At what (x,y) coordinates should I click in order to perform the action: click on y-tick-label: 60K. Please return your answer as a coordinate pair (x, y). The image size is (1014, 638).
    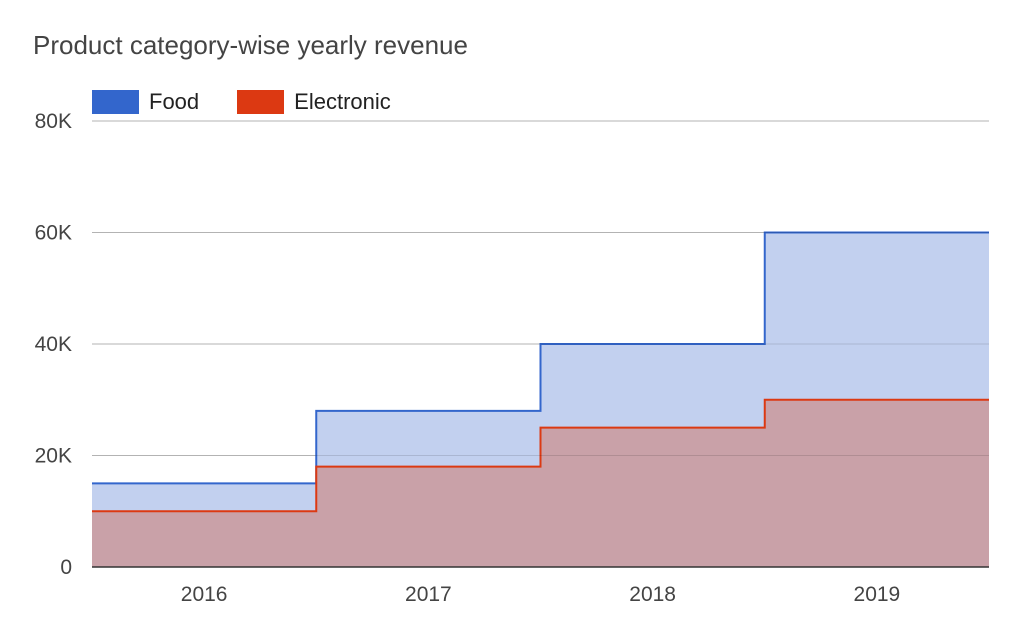
    Looking at the image, I should click on (53, 233).